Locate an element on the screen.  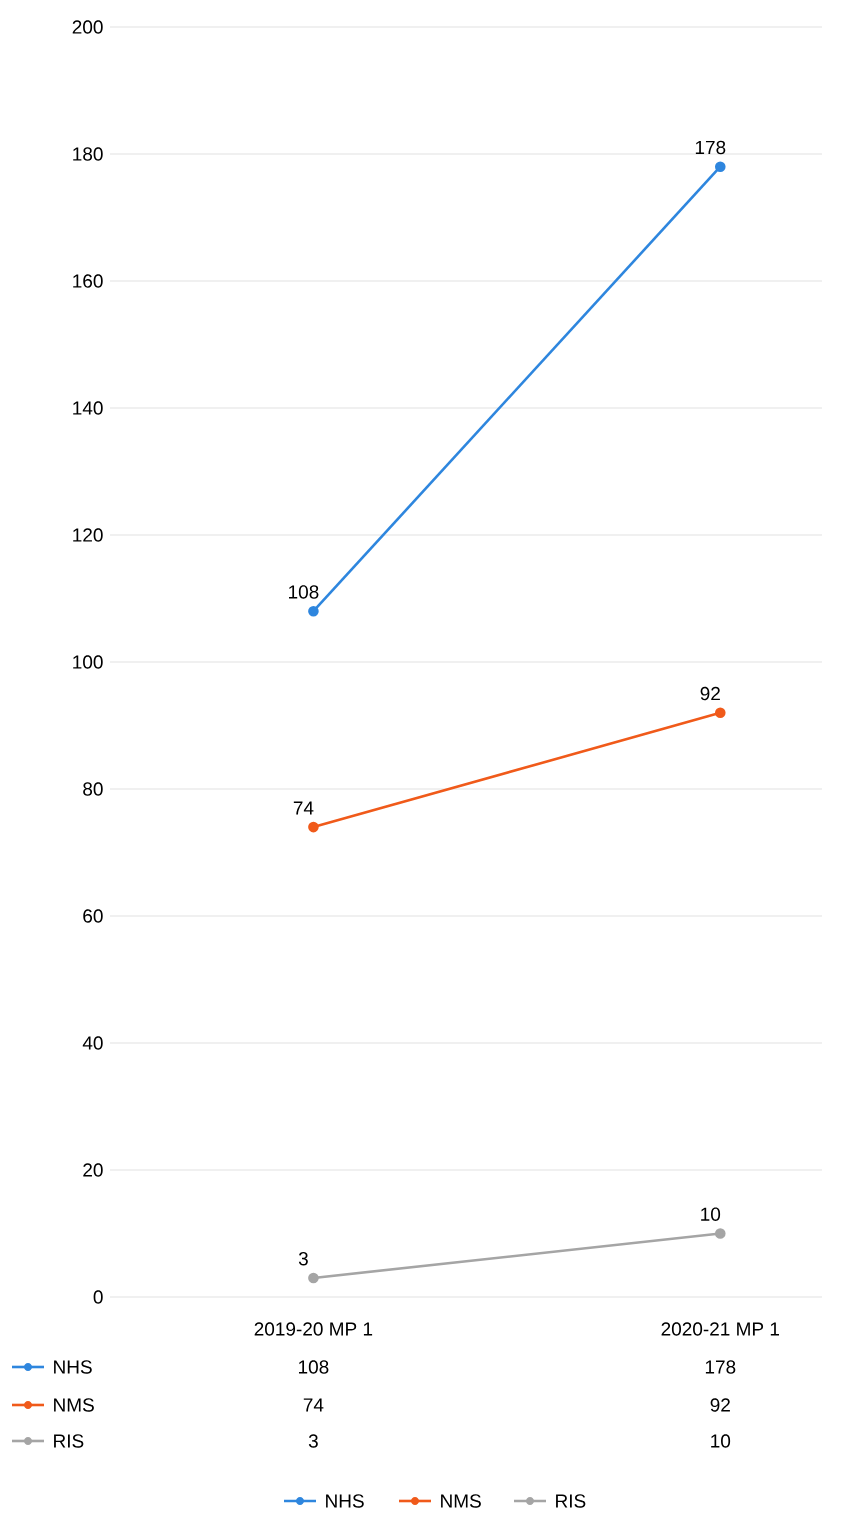
y-tick-label: 100 is located at coordinates (88, 662).